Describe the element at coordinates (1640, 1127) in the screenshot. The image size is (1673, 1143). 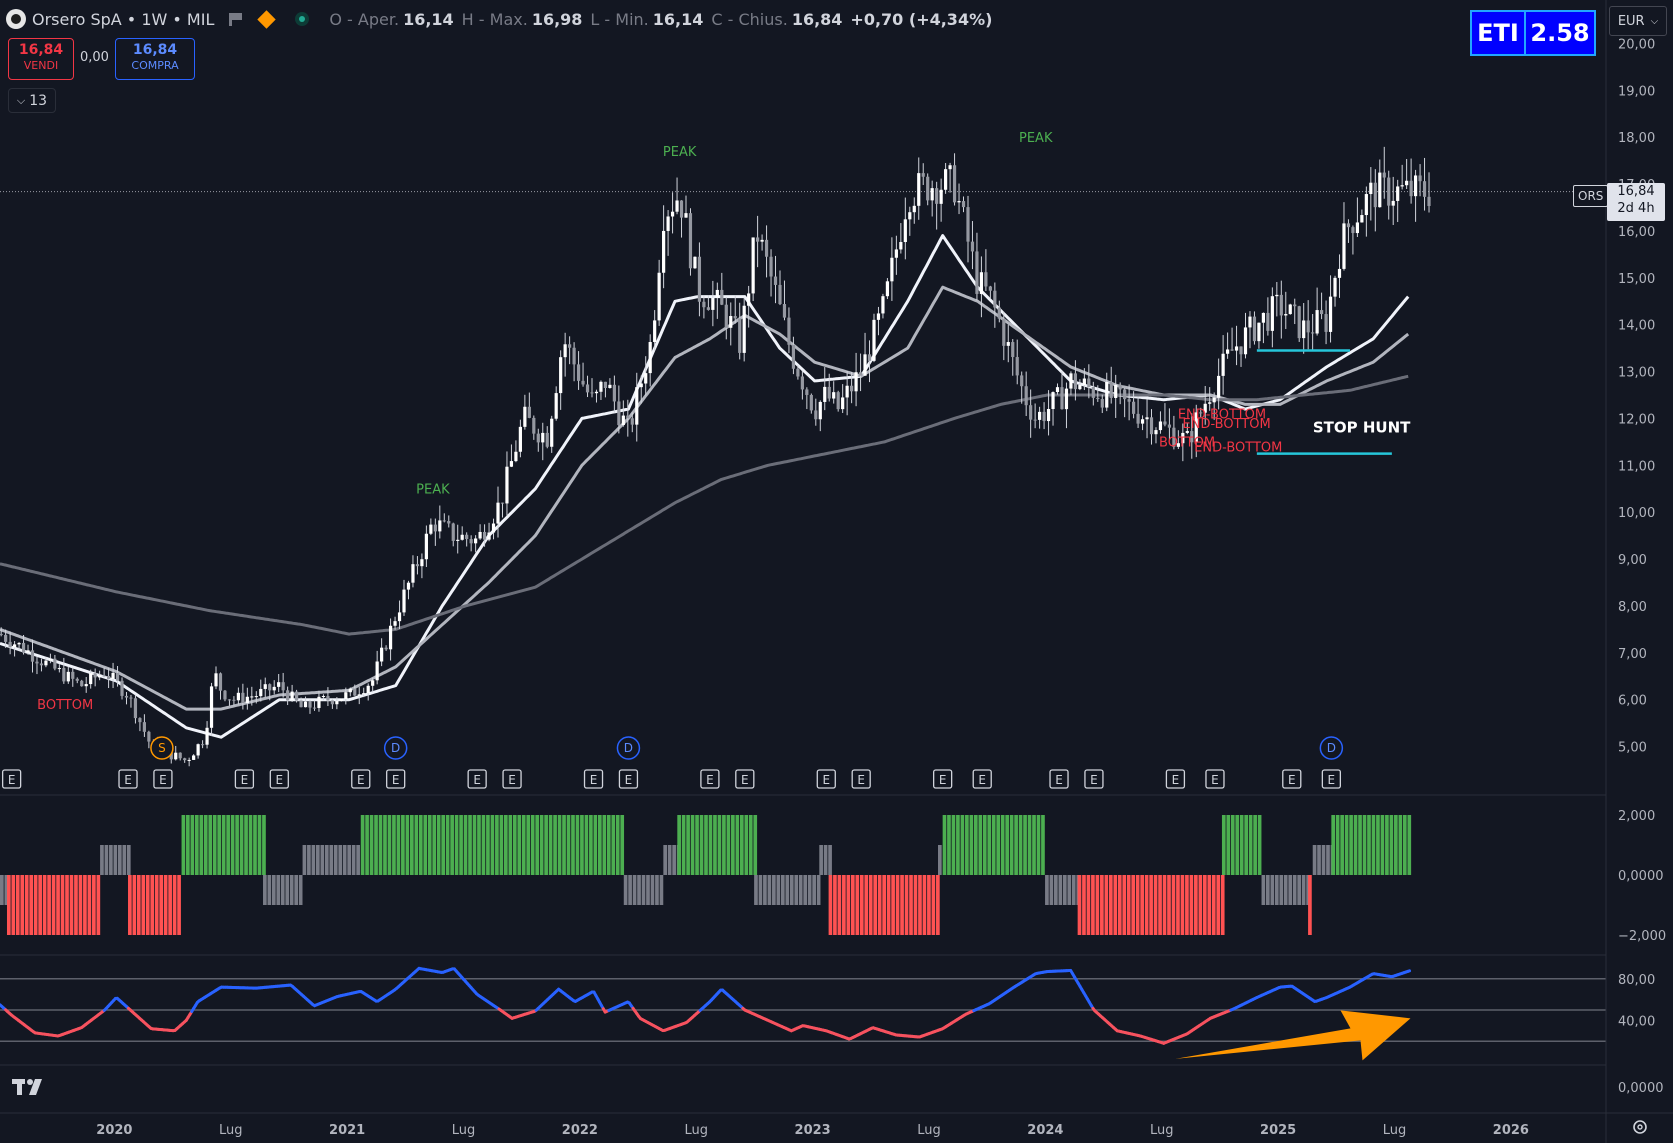
I see `gear-icon` at that location.